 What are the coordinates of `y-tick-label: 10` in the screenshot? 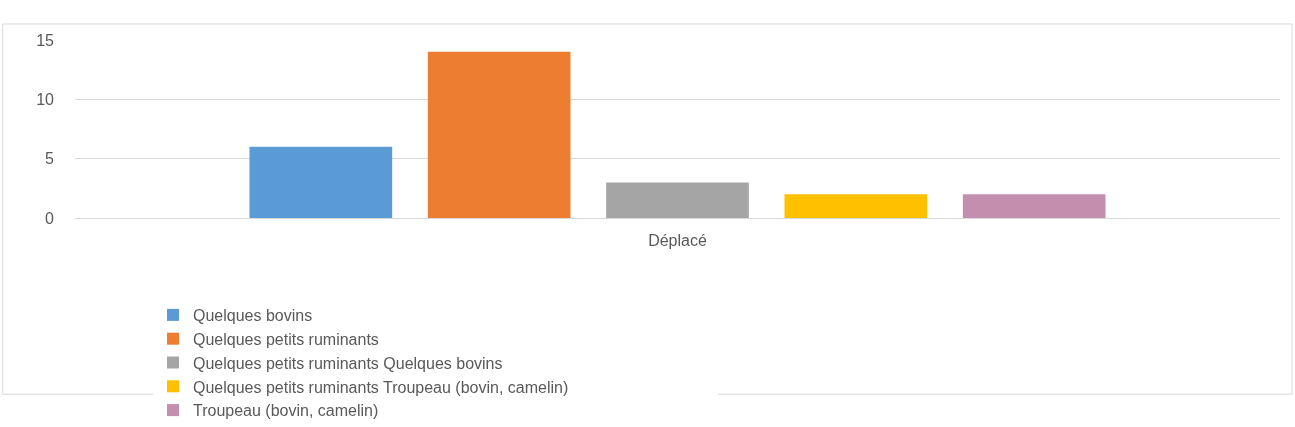 It's located at (45, 99).